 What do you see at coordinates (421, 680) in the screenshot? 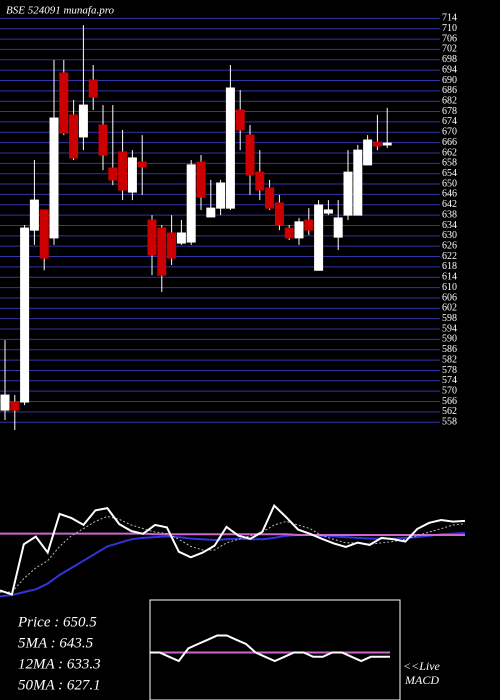
I see `macd-title: MACD` at bounding box center [421, 680].